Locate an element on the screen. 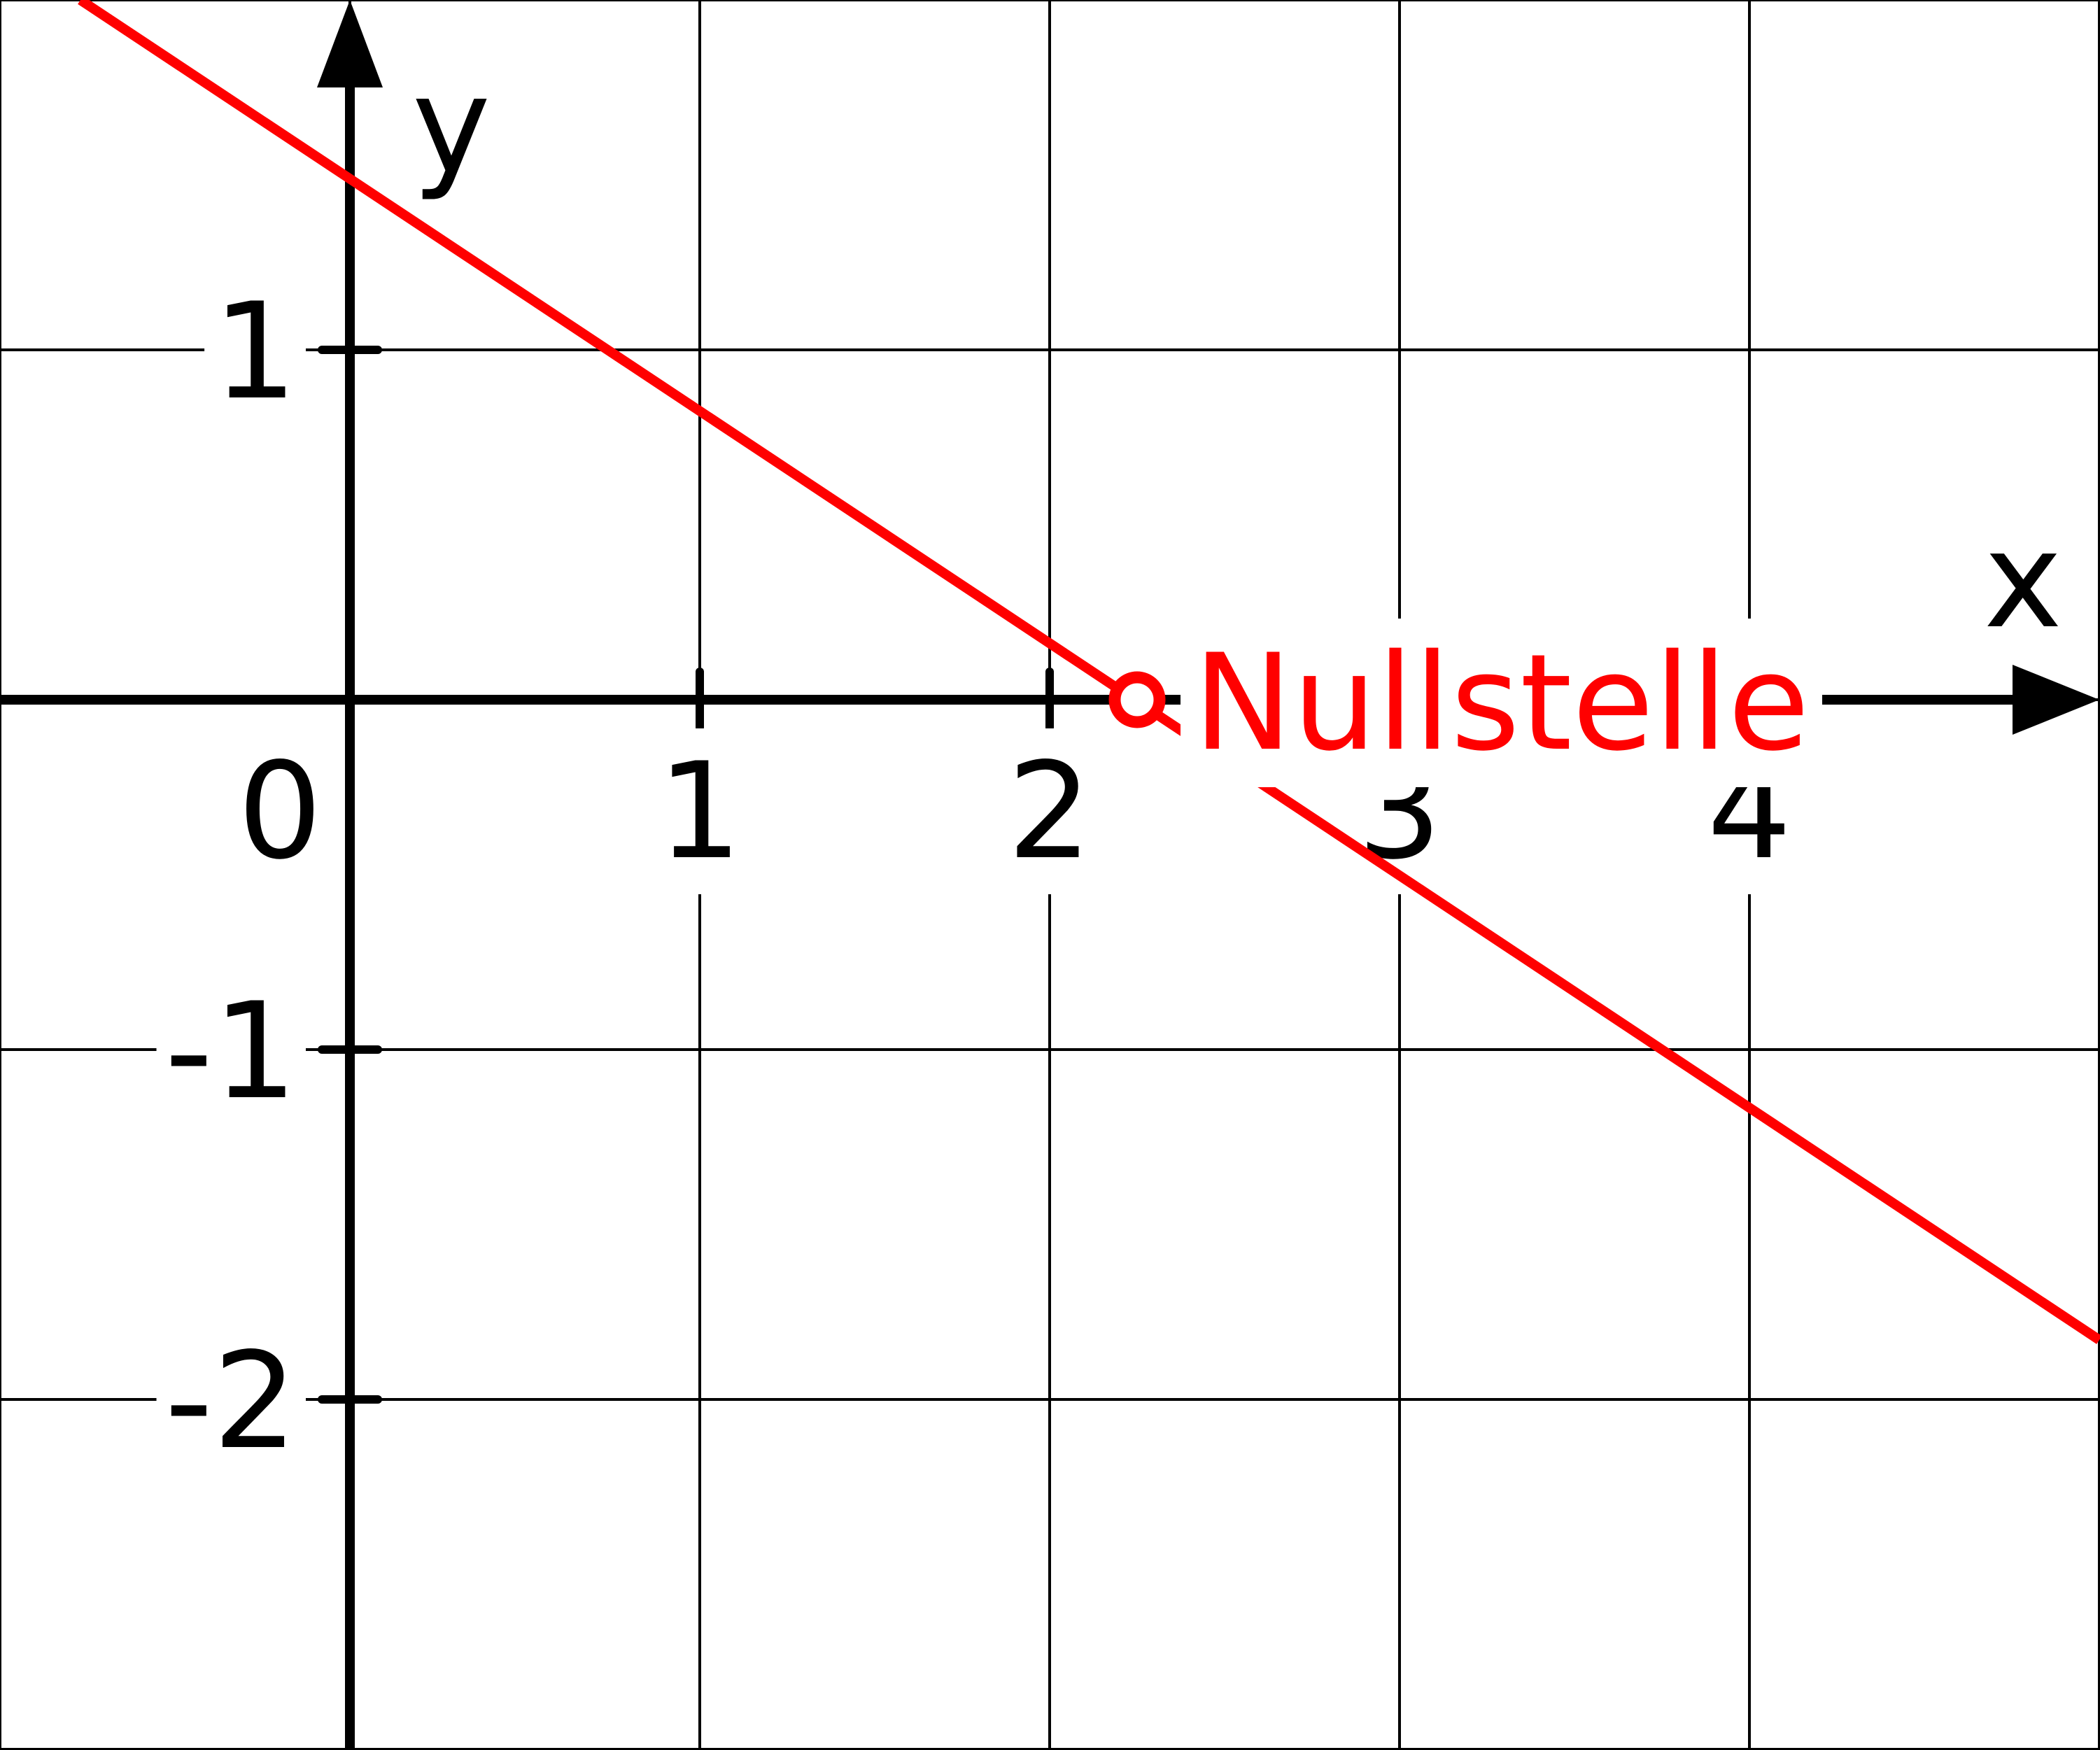  x-tick-label: 0 is located at coordinates (280, 811).